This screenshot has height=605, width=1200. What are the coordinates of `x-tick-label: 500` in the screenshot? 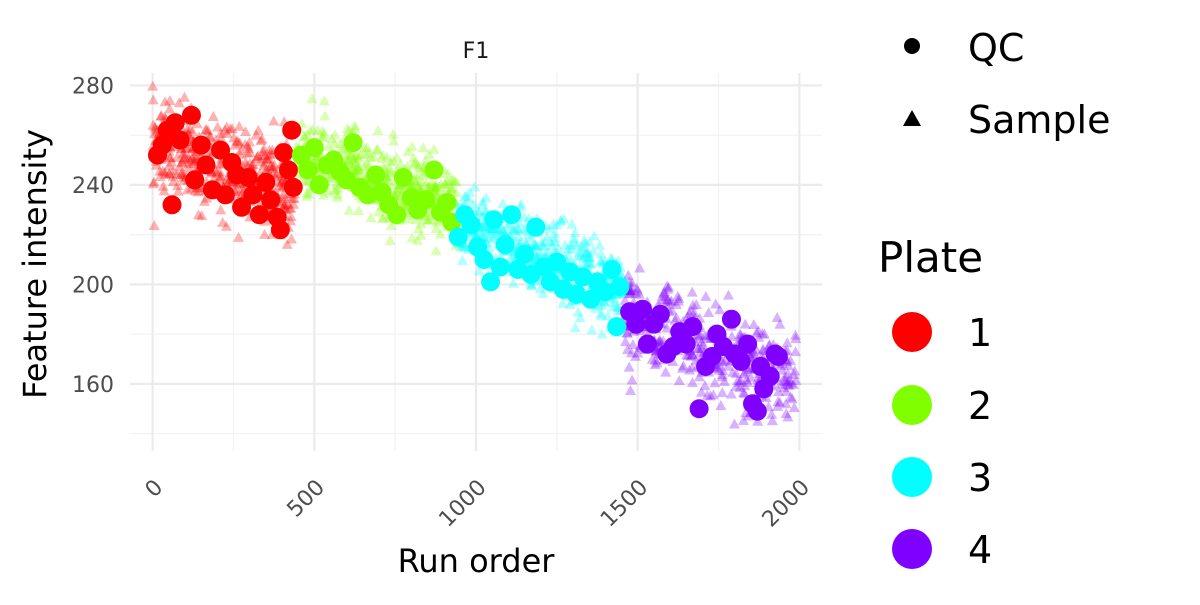 It's located at (306, 498).